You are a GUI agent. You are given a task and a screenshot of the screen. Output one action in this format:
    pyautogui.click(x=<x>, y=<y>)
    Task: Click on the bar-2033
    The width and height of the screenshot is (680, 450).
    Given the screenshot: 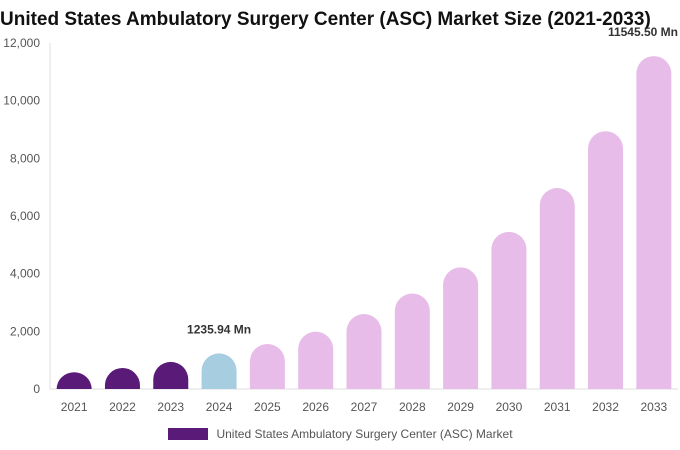 What is the action you would take?
    pyautogui.click(x=654, y=222)
    